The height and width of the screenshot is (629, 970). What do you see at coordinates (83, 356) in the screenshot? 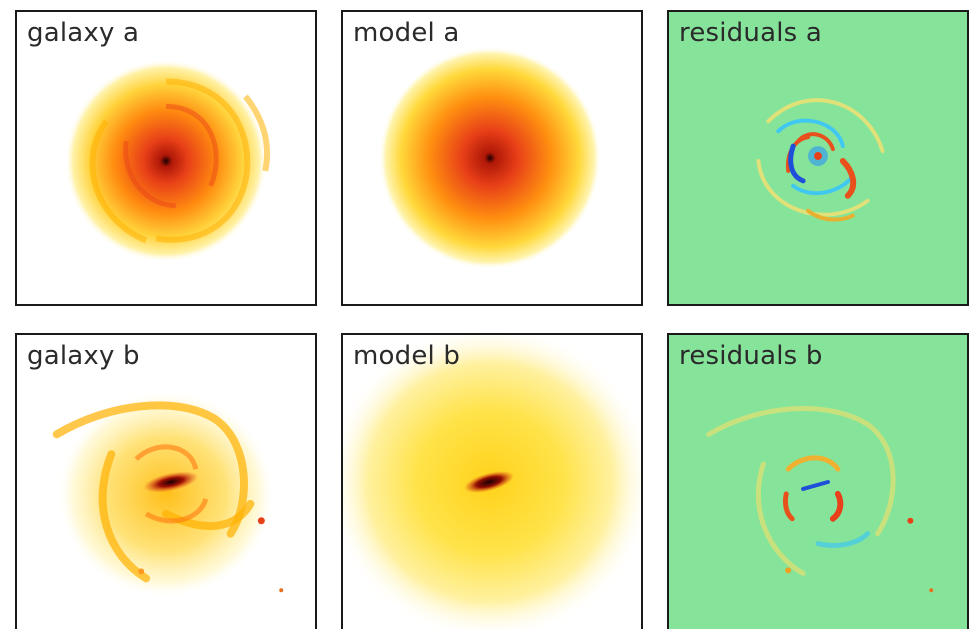
I see `panel-label: galaxy b` at bounding box center [83, 356].